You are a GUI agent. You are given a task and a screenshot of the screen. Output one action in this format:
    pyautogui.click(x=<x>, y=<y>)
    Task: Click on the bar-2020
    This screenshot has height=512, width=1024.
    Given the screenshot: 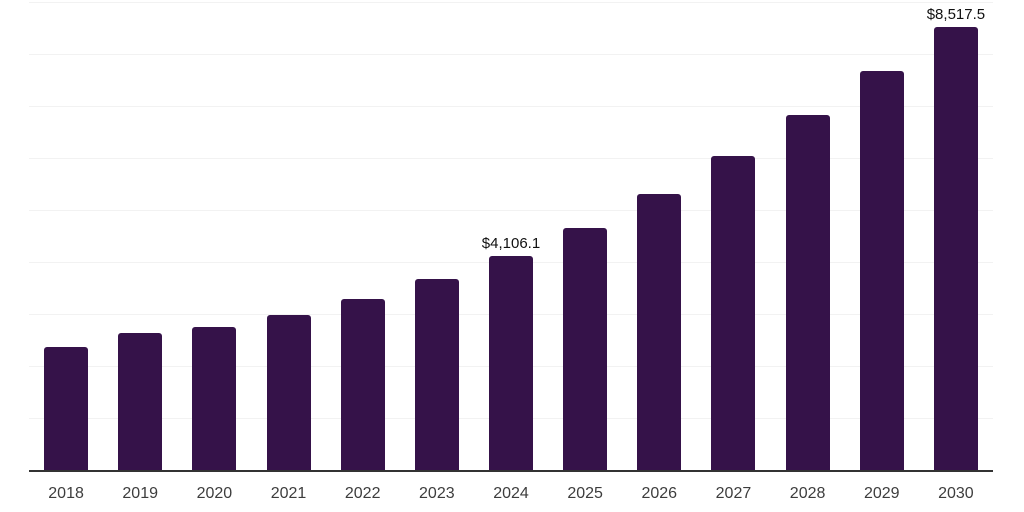 What is the action you would take?
    pyautogui.click(x=214, y=398)
    